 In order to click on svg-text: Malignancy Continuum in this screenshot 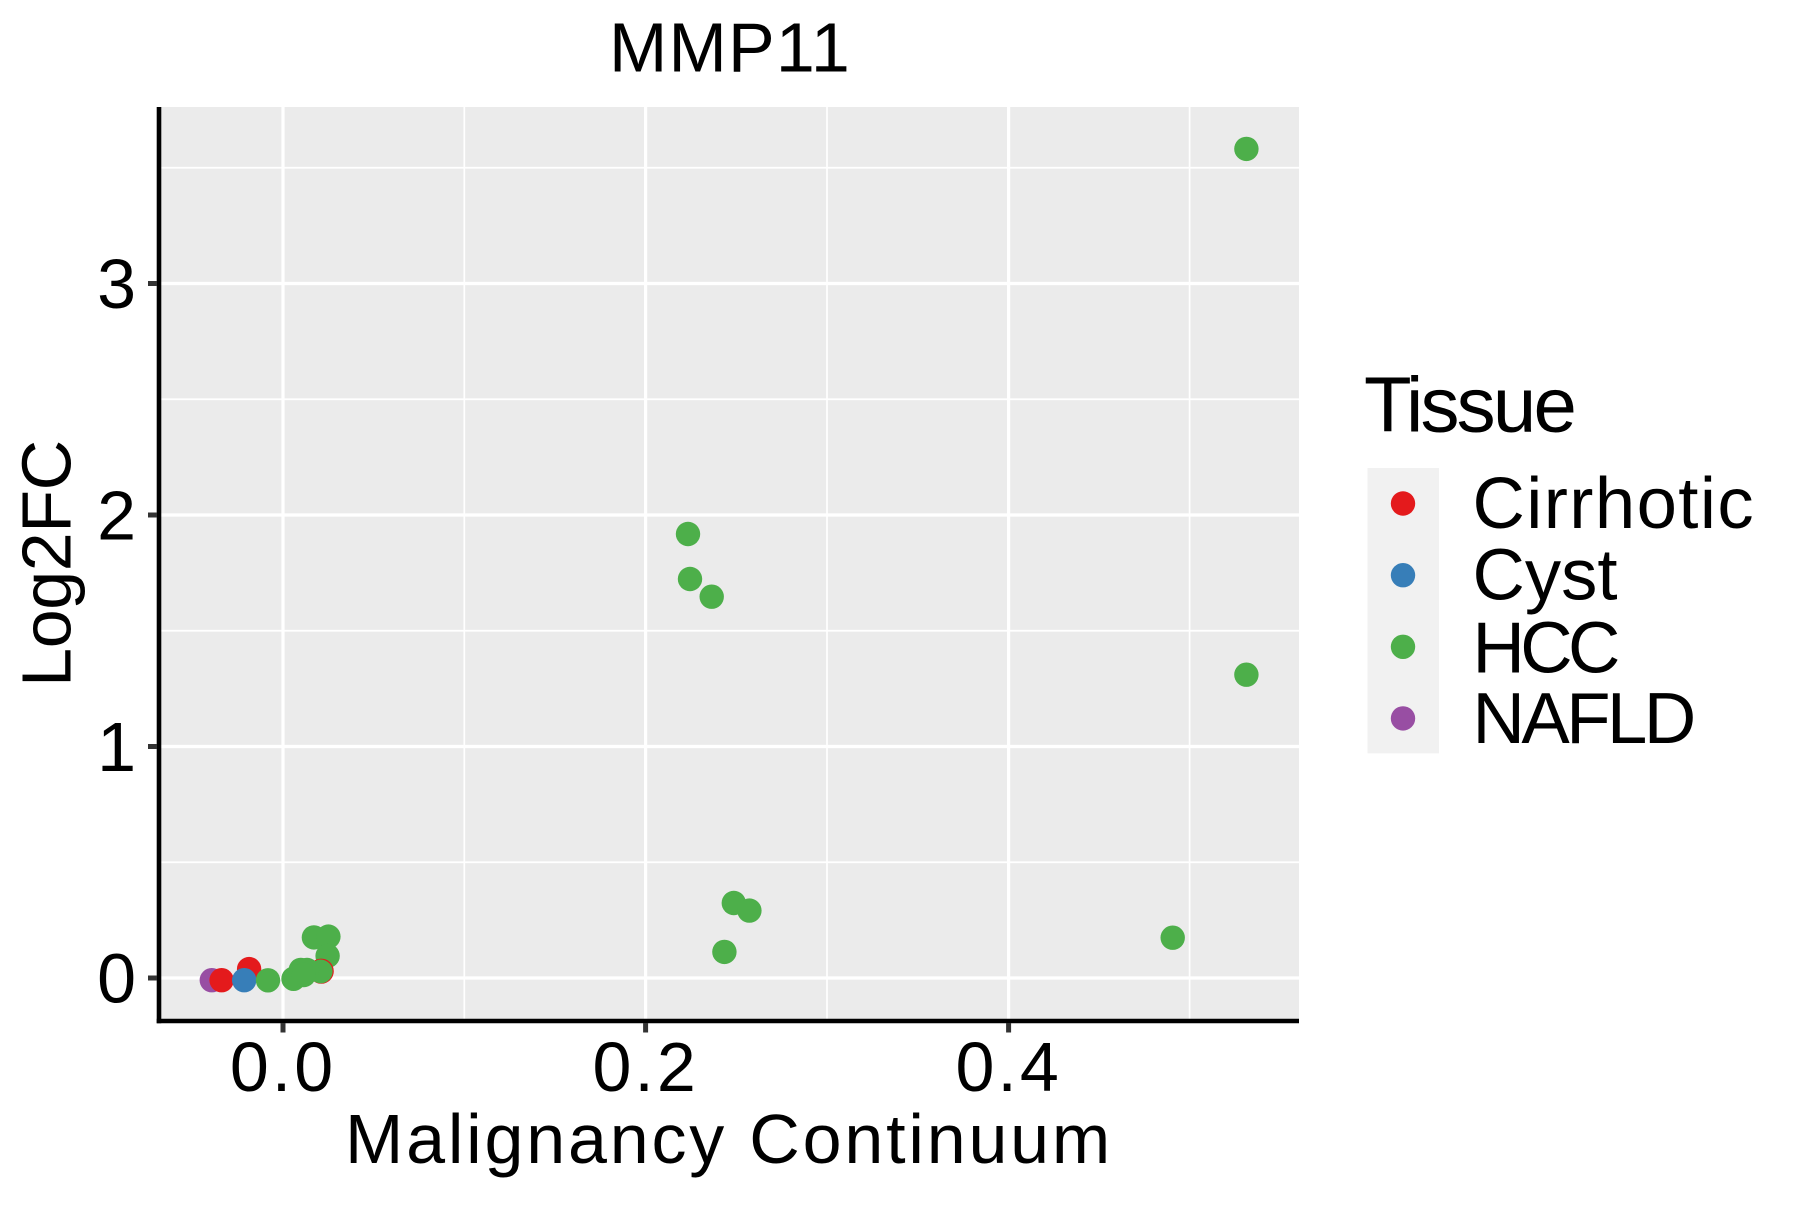, I will do `click(729, 1139)`.